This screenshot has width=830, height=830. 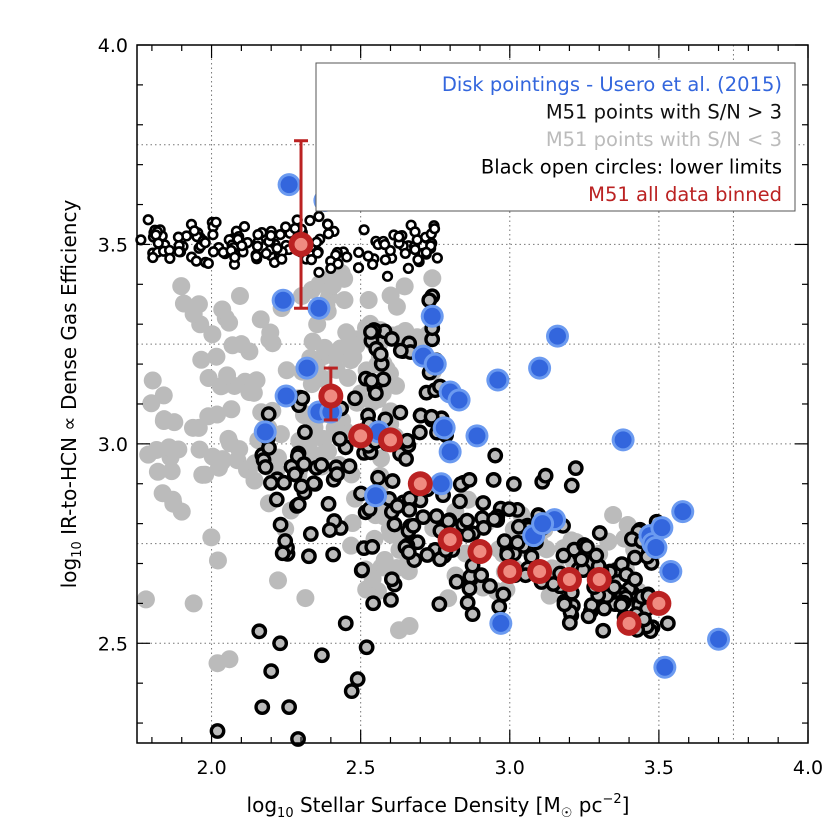 I want to click on y-tick-label: 2.5, so click(x=113, y=644).